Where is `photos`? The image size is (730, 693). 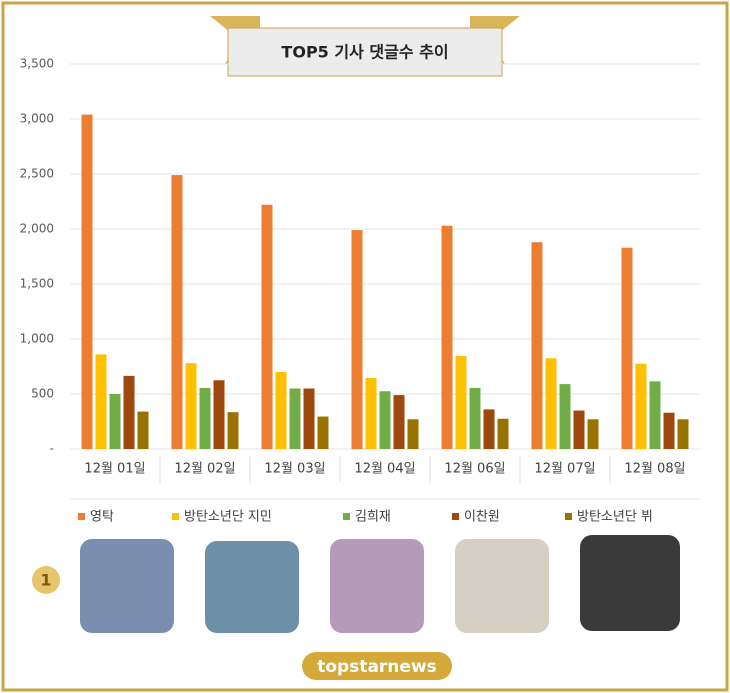
photos is located at coordinates (380, 584).